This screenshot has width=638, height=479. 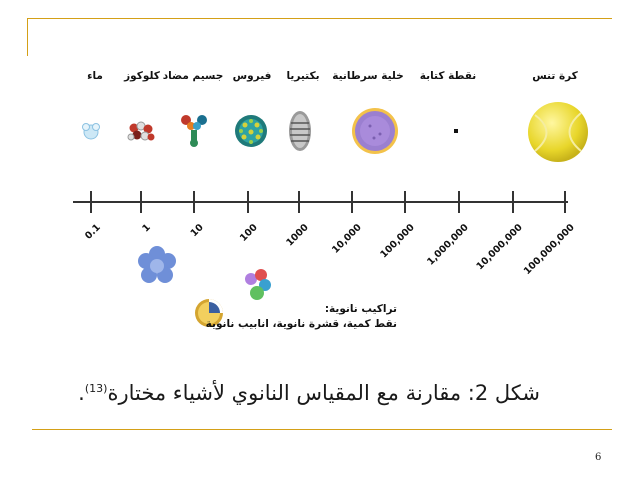 What do you see at coordinates (499, 247) in the screenshot?
I see `scale-tick-label: 10,000,000` at bounding box center [499, 247].